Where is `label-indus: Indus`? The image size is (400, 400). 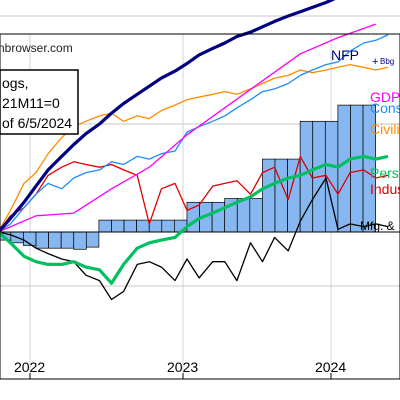 label-indus: Indus is located at coordinates (385, 189).